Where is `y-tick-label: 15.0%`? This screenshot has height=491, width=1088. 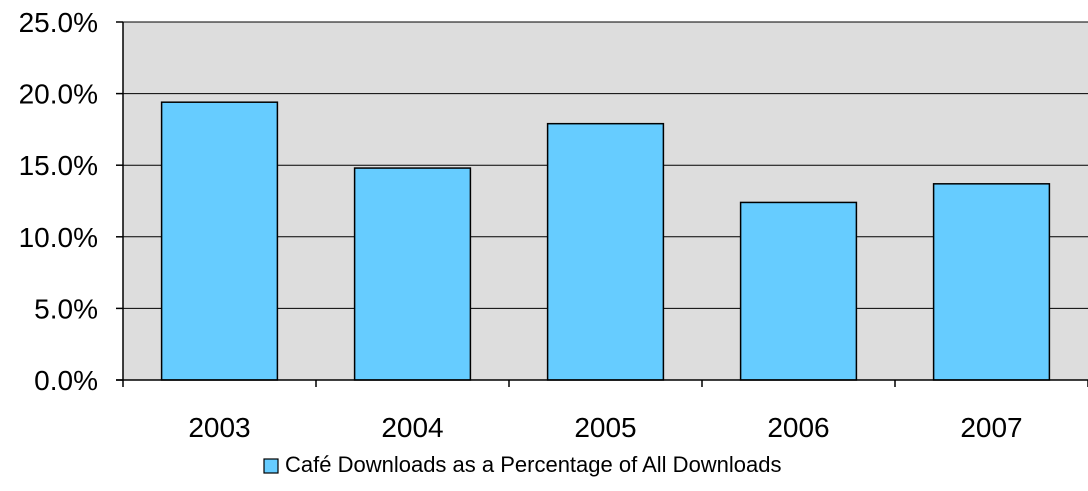 y-tick-label: 15.0% is located at coordinates (58, 165).